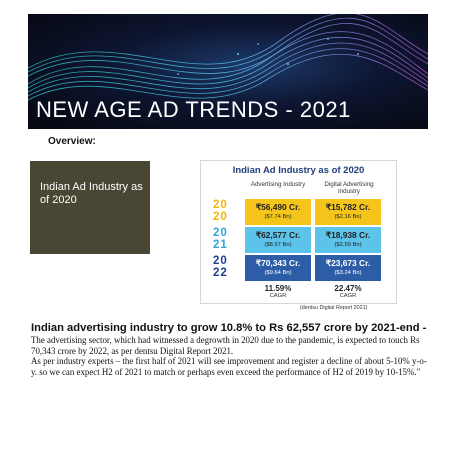 The image size is (453, 453). I want to click on cagr-value: 11.59%, so click(278, 288).